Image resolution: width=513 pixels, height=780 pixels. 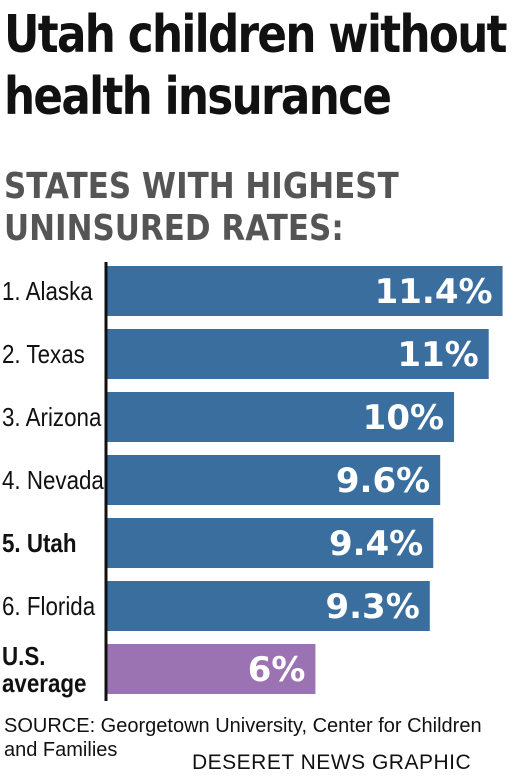 I want to click on chart-subtitle-line-2: UNINSURED RATES:, so click(x=174, y=228).